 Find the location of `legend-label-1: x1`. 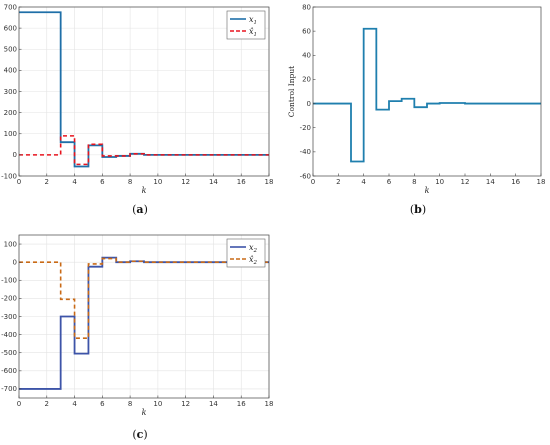

legend-label-1: x1 is located at coordinates (253, 20).